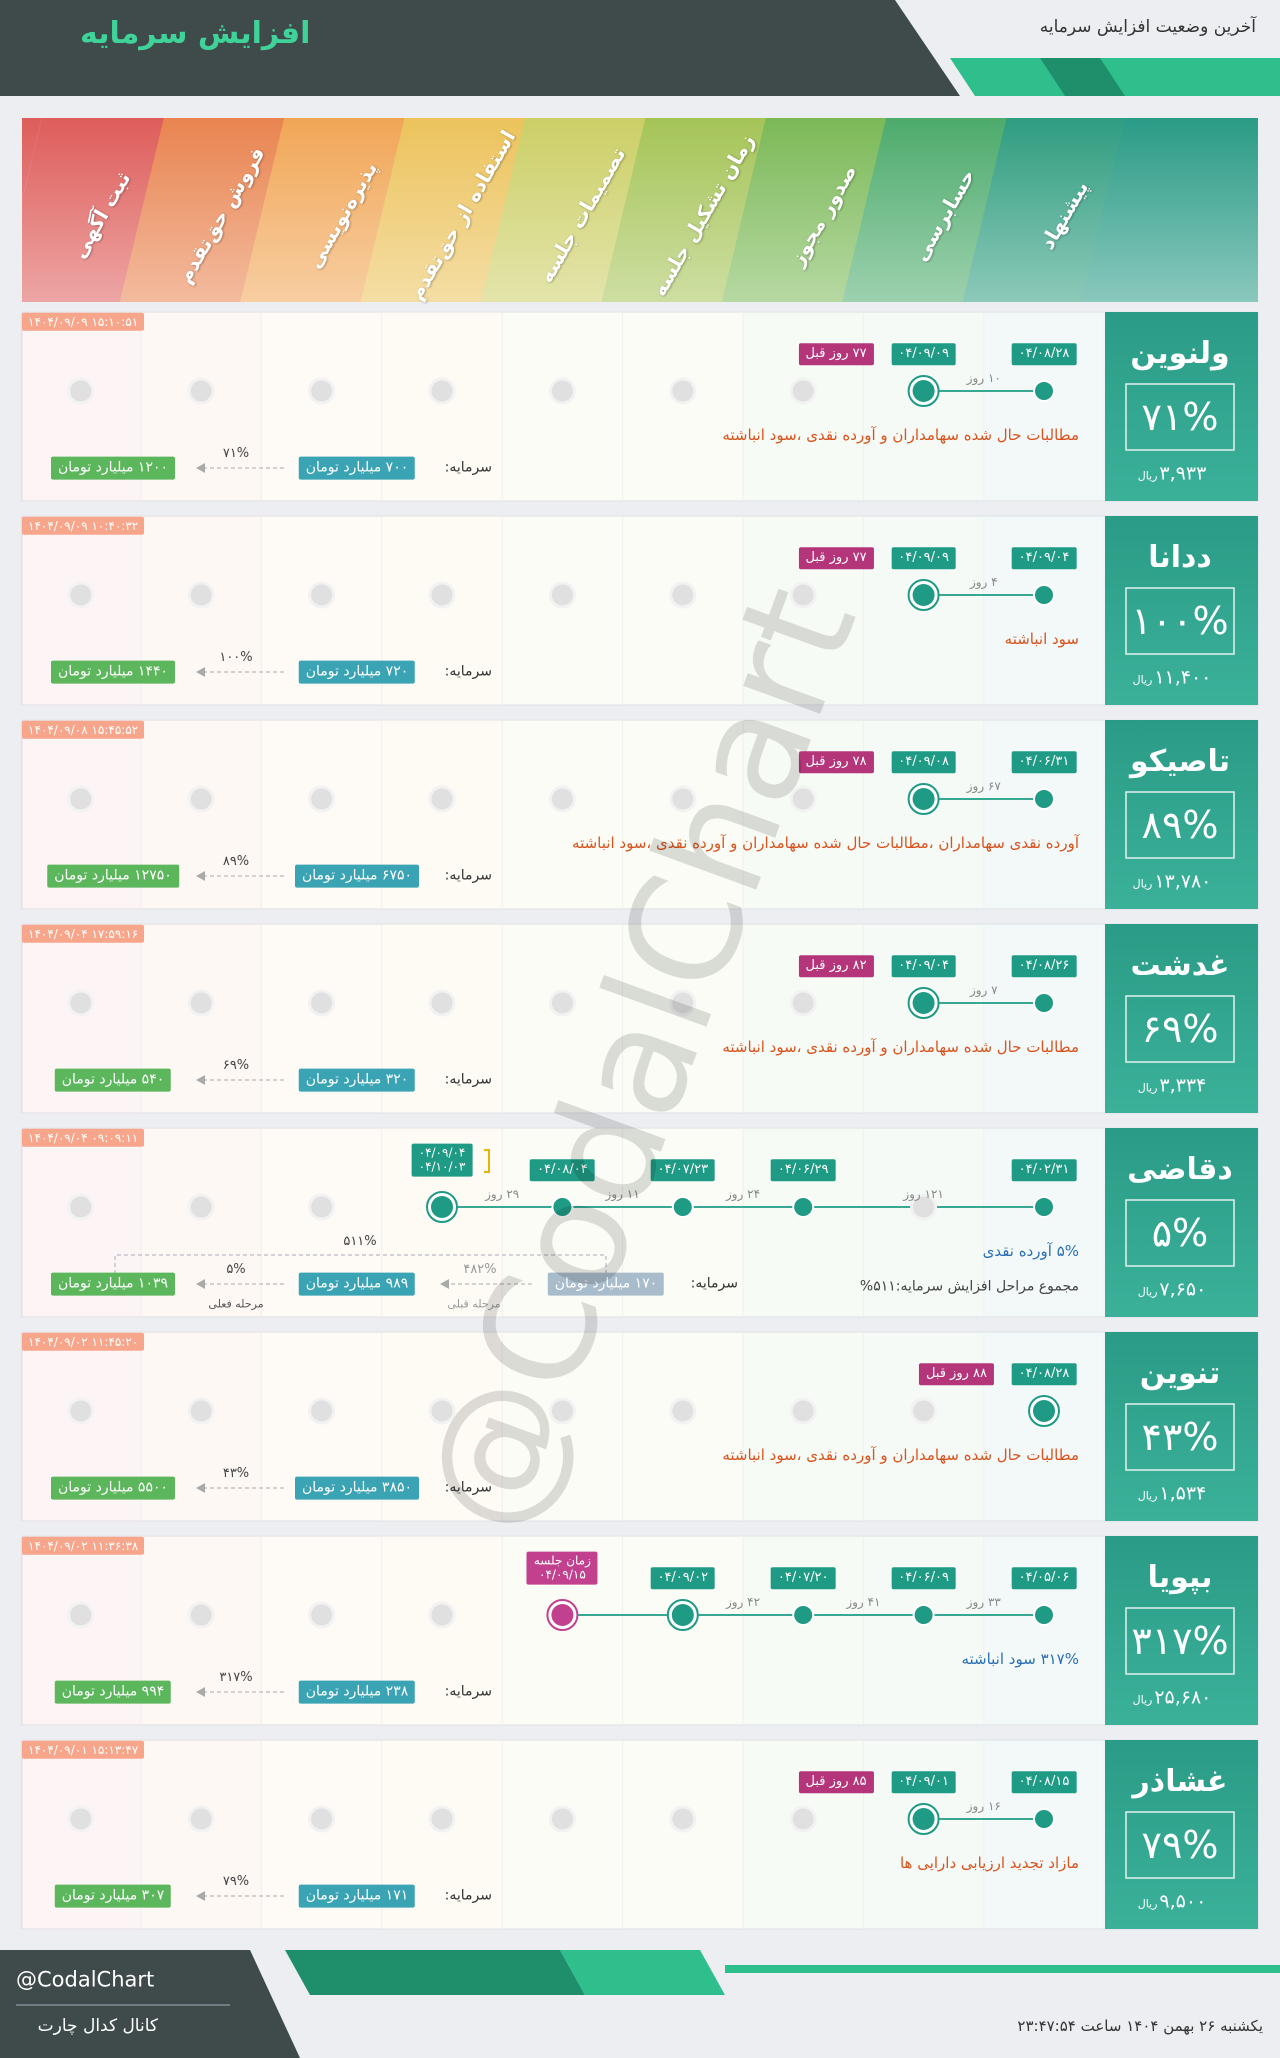  I want to click on description-2: مجموع مراحل افزایش سرمایه:۵۱۱%, so click(969, 1286).